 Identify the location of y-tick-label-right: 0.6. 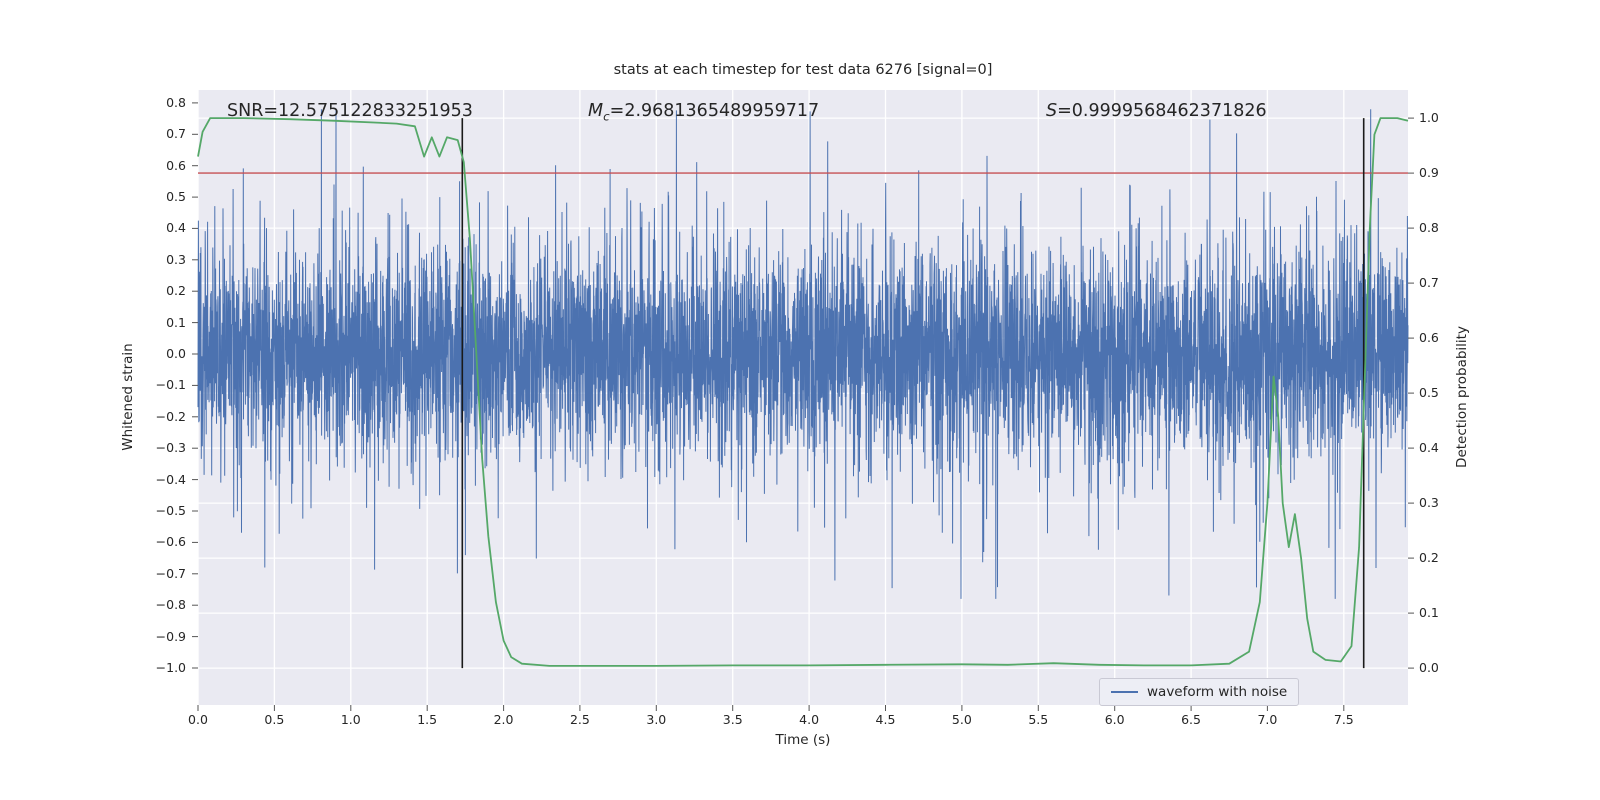
(1429, 338).